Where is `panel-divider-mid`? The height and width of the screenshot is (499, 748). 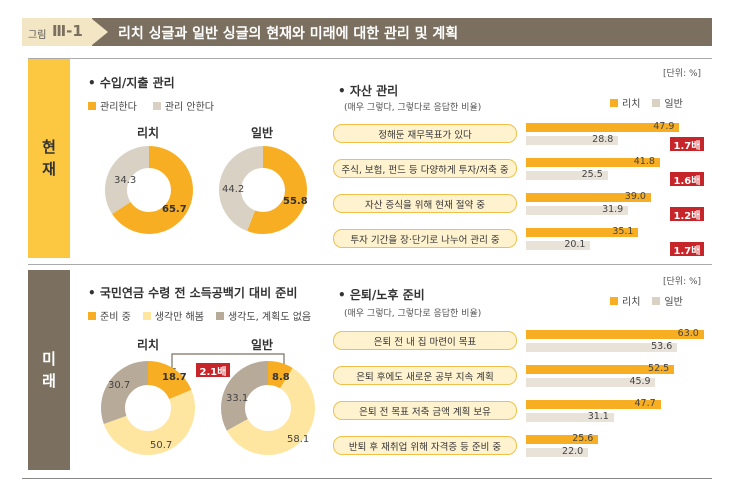 panel-divider-mid is located at coordinates (370, 264).